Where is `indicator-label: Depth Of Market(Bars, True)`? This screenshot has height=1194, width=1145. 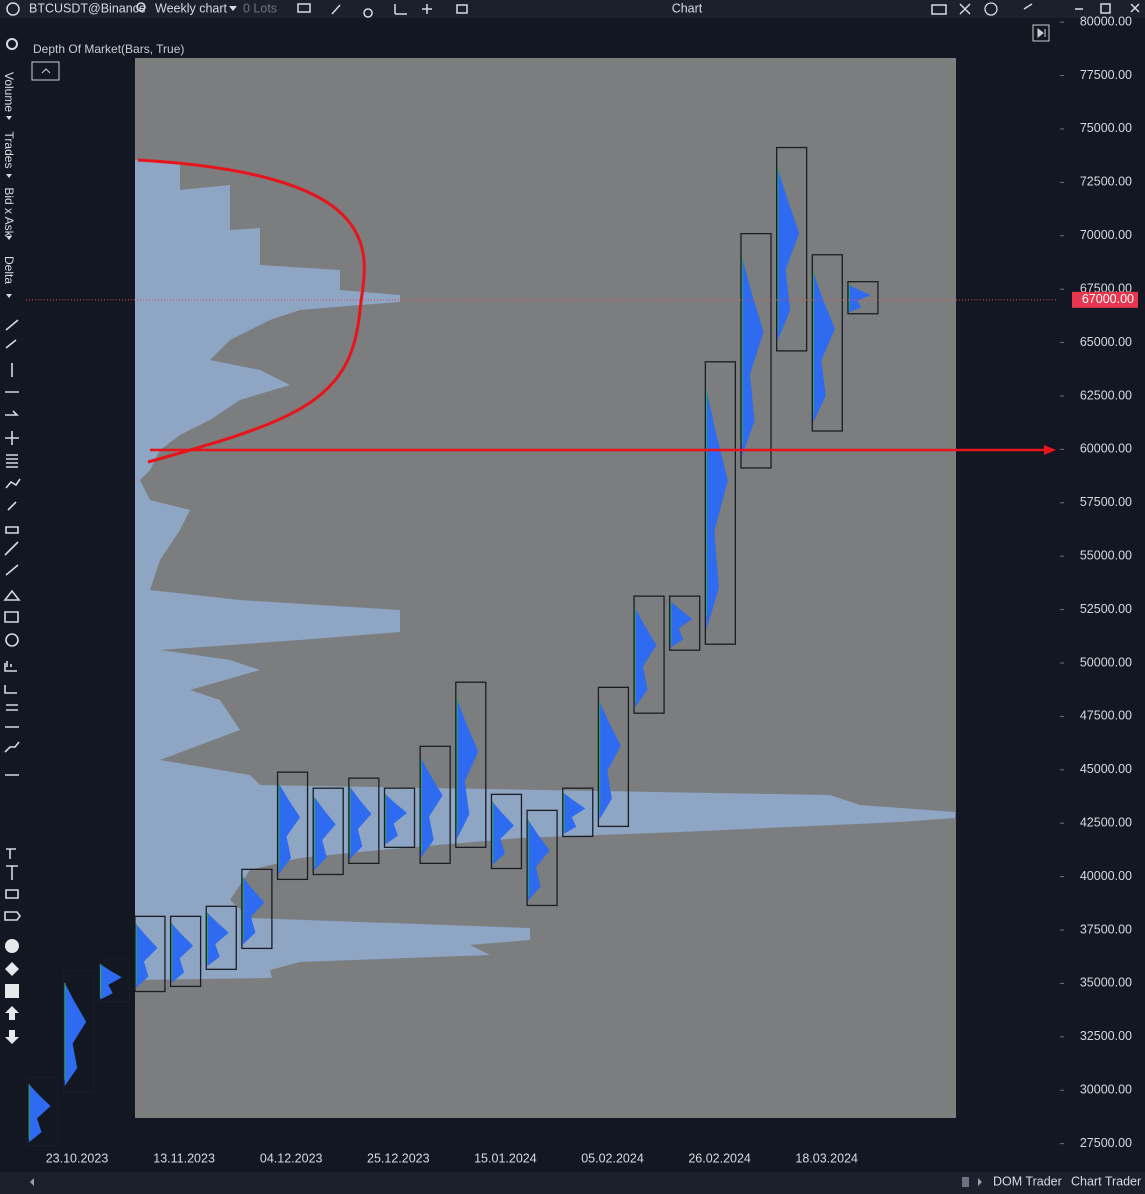 indicator-label: Depth Of Market(Bars, True) is located at coordinates (108, 49).